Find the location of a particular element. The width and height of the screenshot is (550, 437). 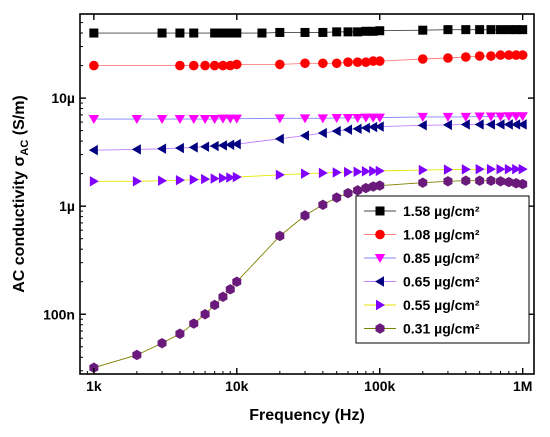

legend-label: 0.55 µg/cm² is located at coordinates (441, 305).